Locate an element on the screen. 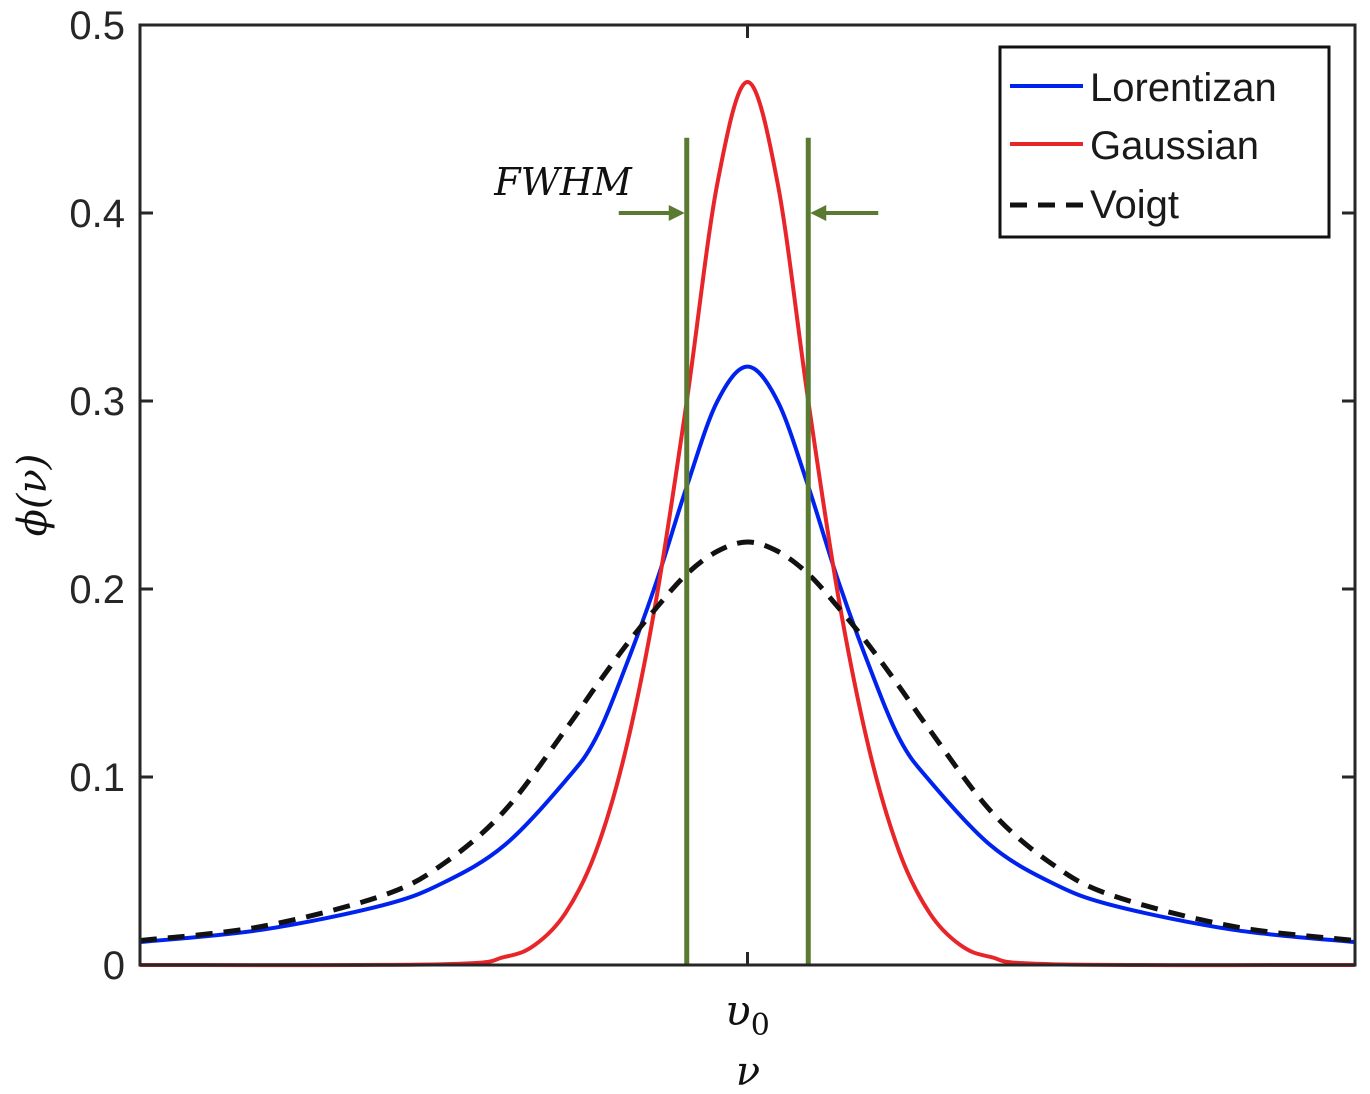 The image size is (1370, 1094). legend-label-voigt: Voigt is located at coordinates (1134, 205).